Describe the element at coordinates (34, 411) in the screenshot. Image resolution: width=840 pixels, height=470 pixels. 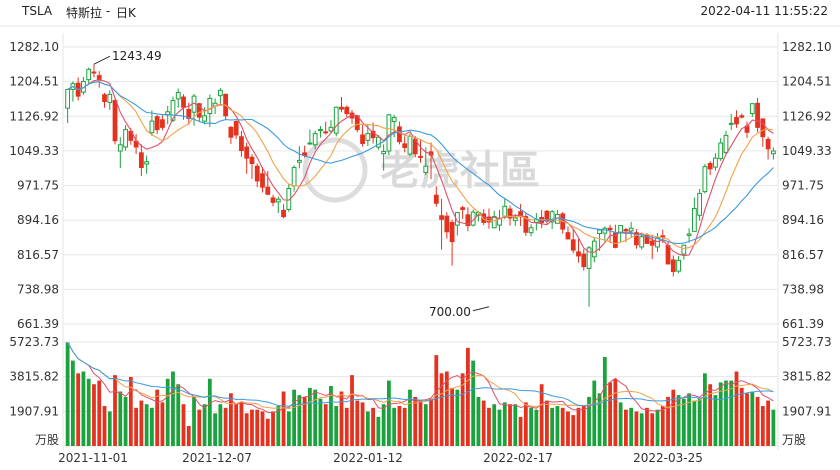
I see `volume-tick-label-left: 1907.91` at that location.